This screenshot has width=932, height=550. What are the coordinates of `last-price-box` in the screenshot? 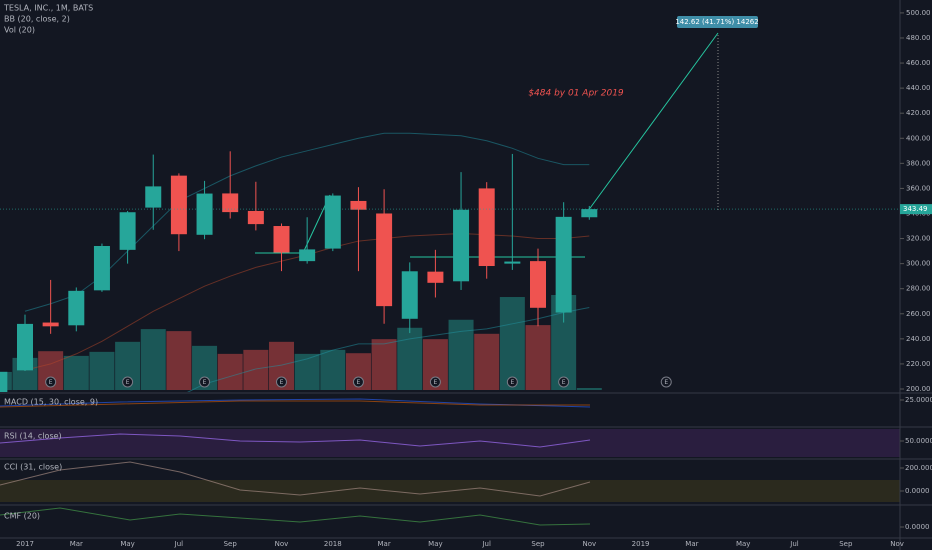 It's located at (916, 209).